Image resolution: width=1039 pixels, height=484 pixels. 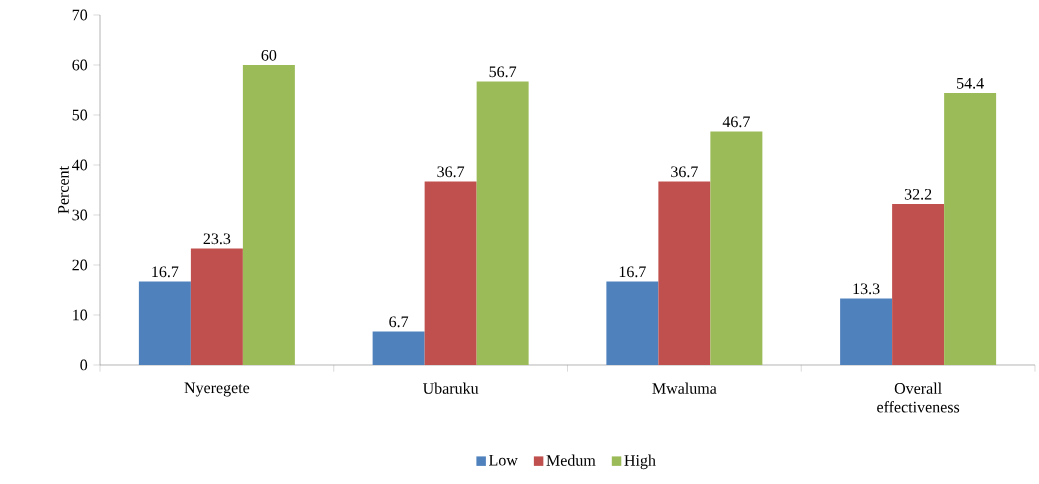 What do you see at coordinates (918, 397) in the screenshot?
I see `x-tick-label: Overall effectiveness` at bounding box center [918, 397].